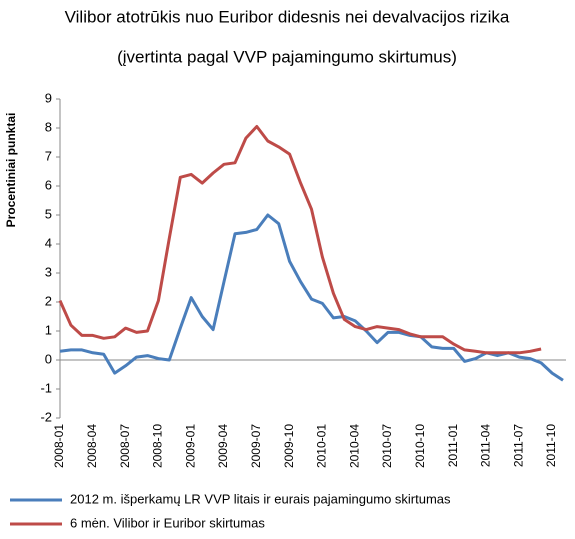  I want to click on x-tick-label: 2009-01, so click(190, 446).